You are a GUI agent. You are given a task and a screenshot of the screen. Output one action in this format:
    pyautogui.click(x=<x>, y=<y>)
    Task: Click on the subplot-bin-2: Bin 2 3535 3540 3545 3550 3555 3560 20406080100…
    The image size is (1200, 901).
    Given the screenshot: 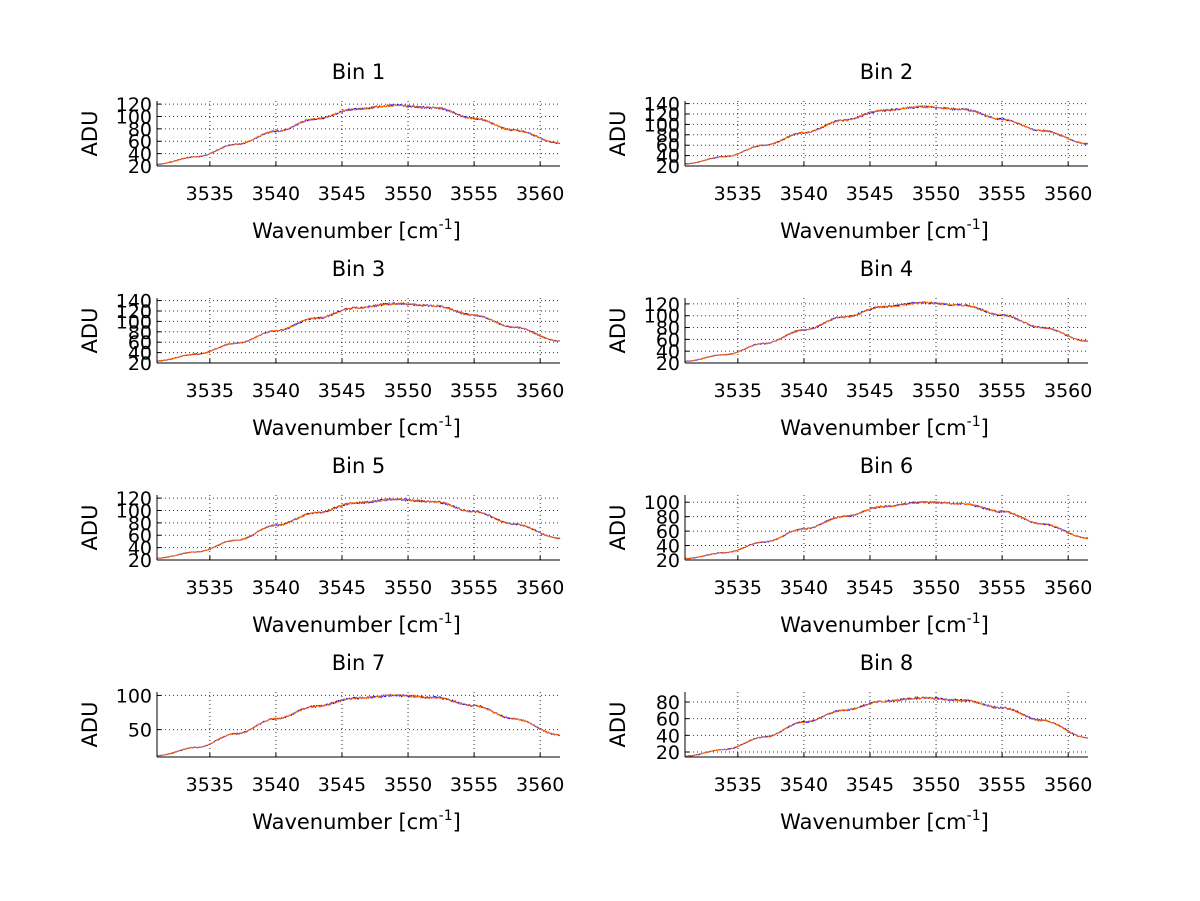 What is the action you would take?
    pyautogui.click(x=849, y=151)
    